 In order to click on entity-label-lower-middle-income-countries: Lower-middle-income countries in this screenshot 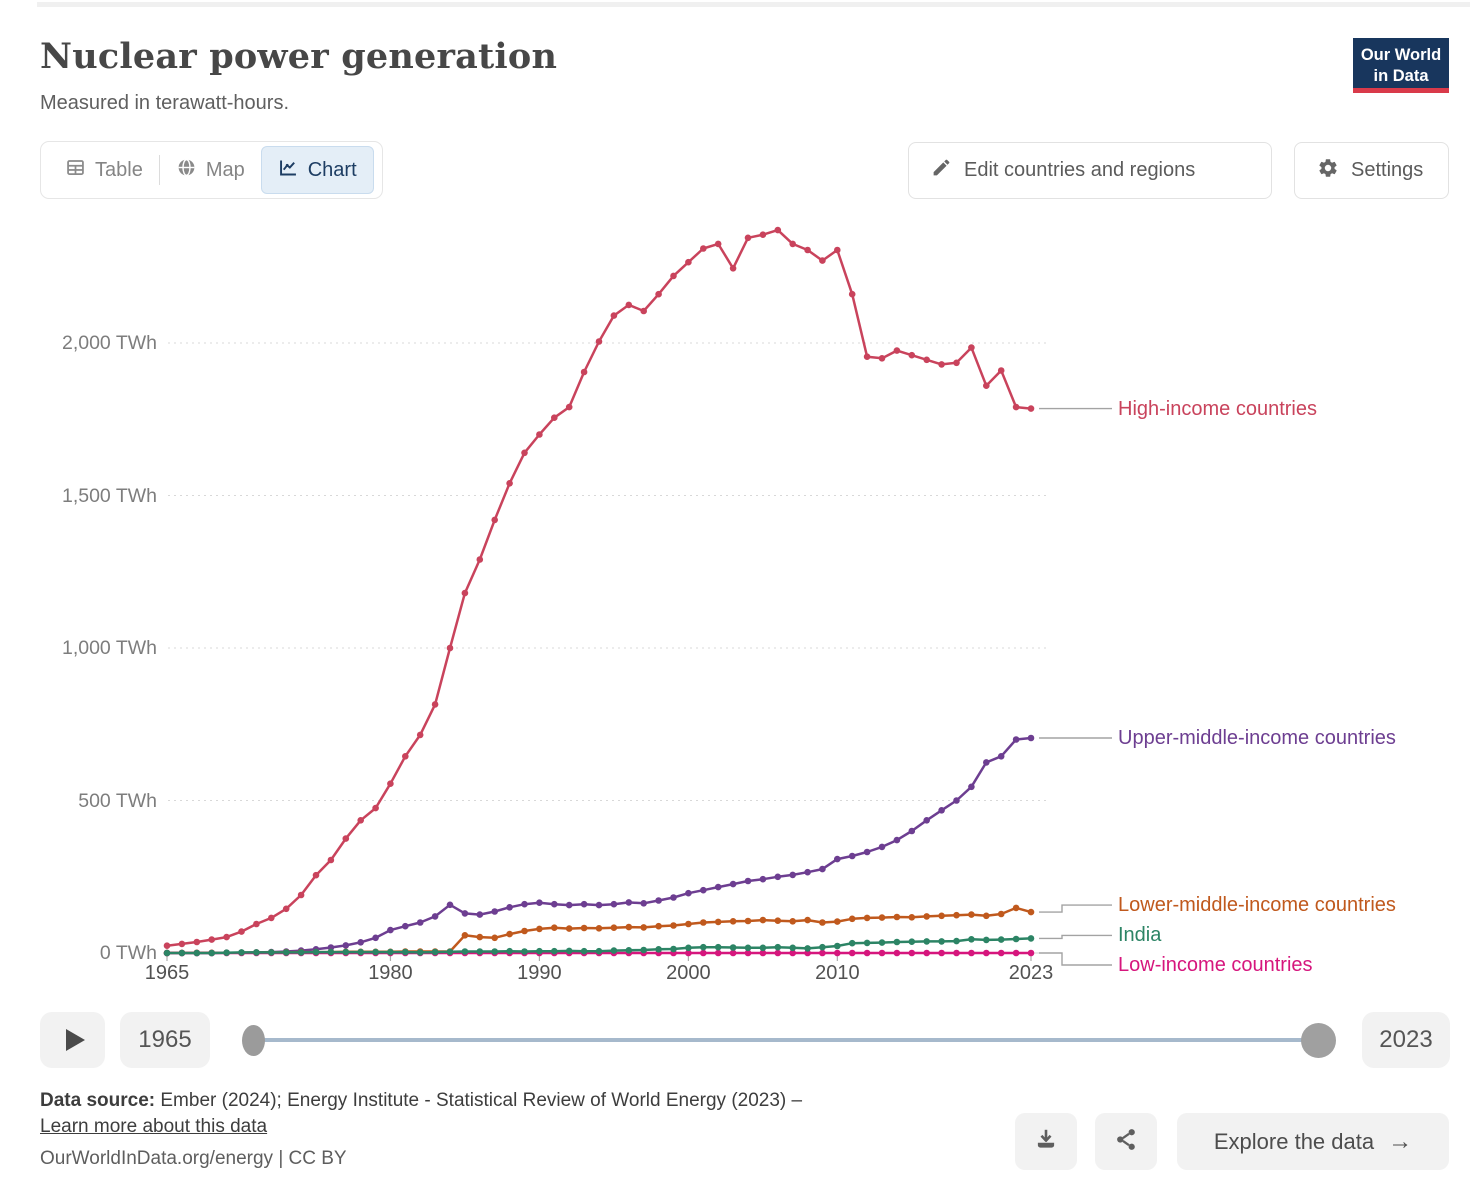, I will do `click(1257, 905)`.